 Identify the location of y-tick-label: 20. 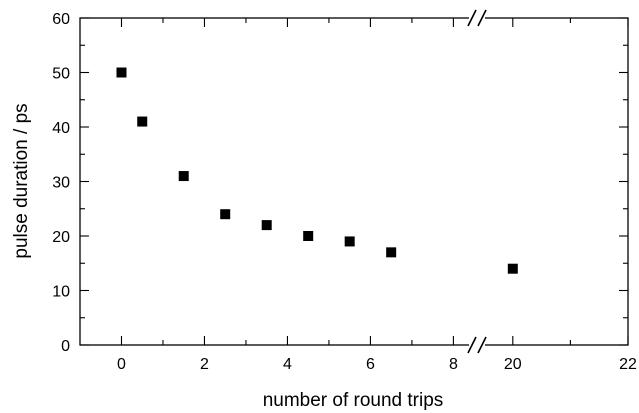
(61, 237).